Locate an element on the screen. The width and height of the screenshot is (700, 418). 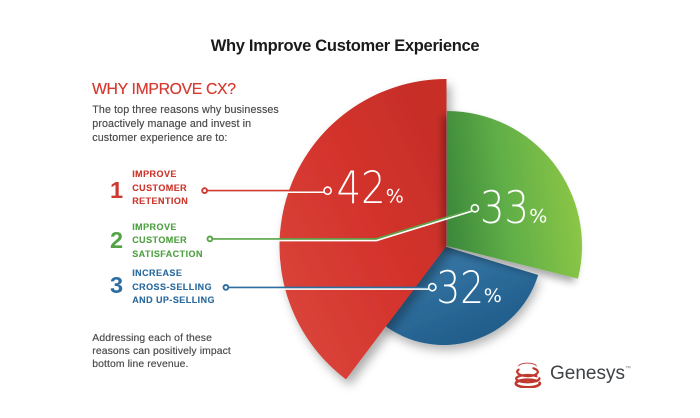
panel-footer-line: reasons can positively impact is located at coordinates (161, 351).